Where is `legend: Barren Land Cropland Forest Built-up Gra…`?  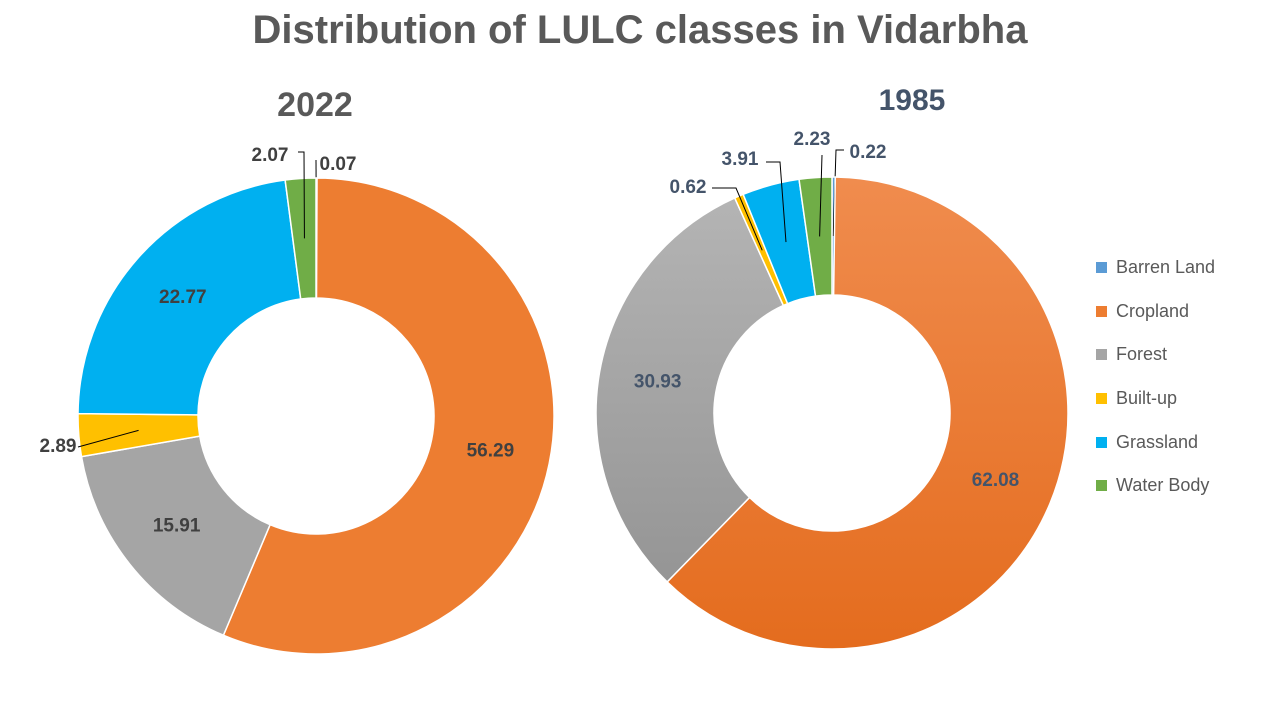
legend: Barren Land Cropland Forest Built-up Gra… is located at coordinates (1155, 377).